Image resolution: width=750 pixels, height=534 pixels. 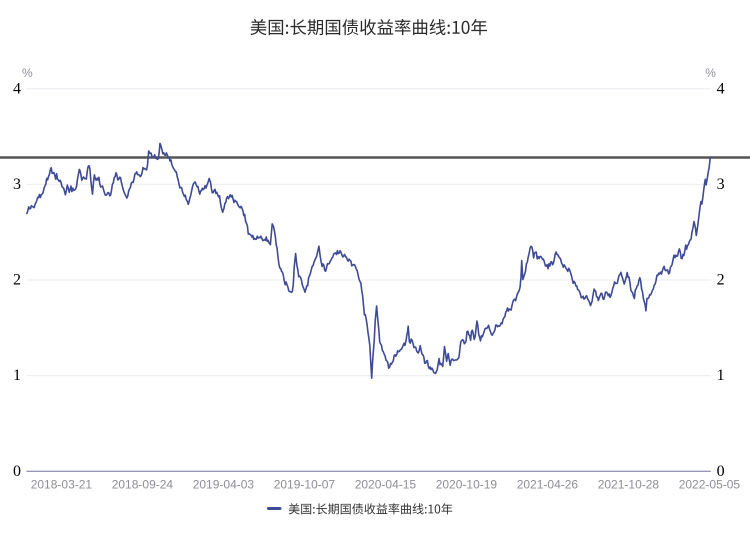 I want to click on svg-text: 2022-05-05, so click(x=710, y=485).